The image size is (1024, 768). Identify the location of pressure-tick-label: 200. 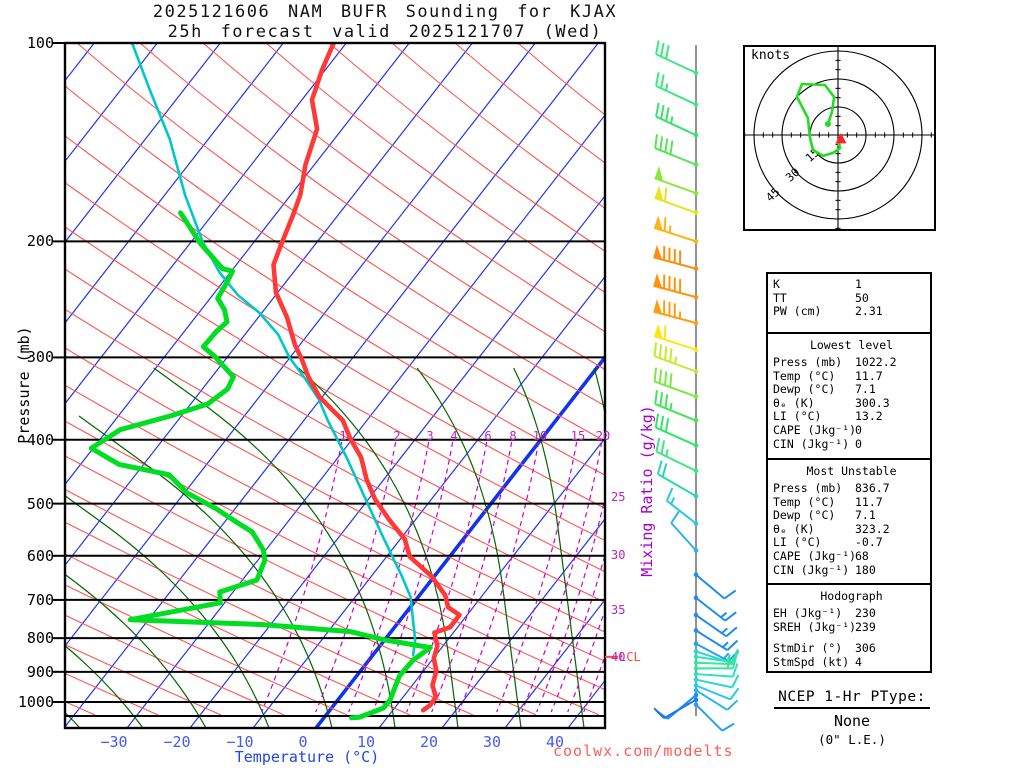
(40, 241).